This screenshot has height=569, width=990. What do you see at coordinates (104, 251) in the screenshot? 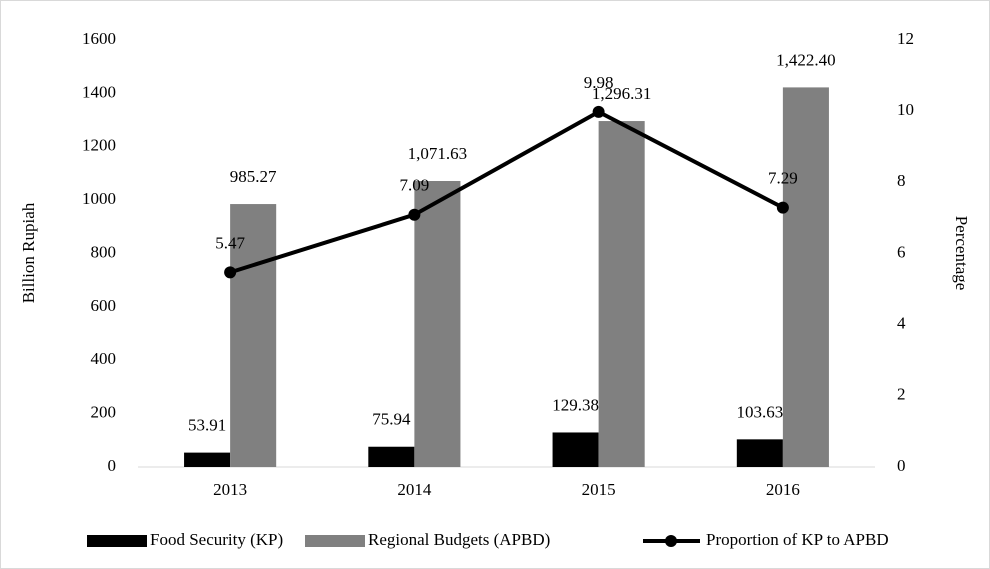
I see `y-tick-label: 800` at bounding box center [104, 251].